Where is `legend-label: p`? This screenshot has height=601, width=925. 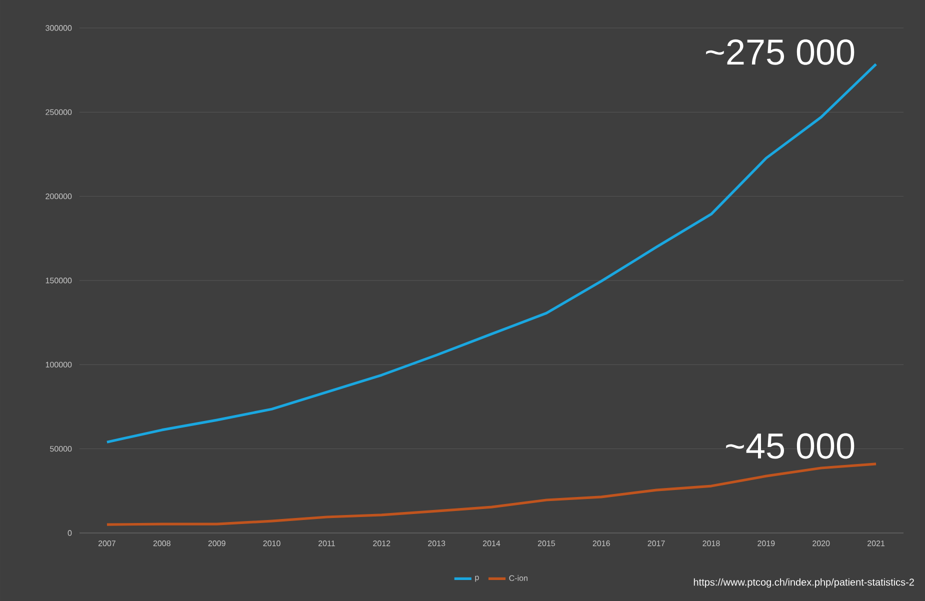
legend-label: p is located at coordinates (477, 579).